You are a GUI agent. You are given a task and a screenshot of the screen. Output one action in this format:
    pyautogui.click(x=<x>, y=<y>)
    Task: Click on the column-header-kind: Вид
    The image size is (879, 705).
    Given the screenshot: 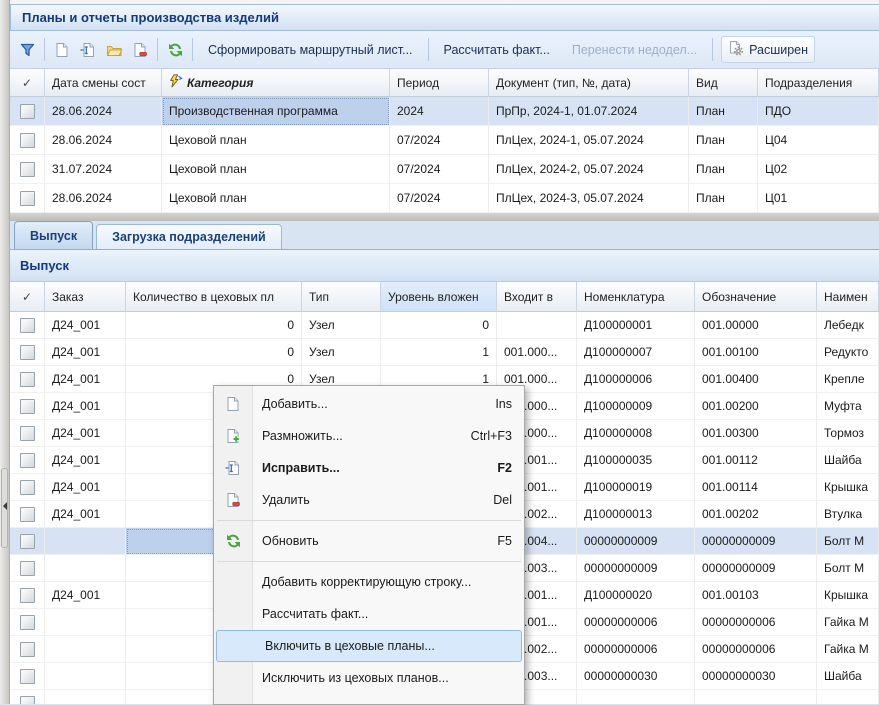 What is the action you would take?
    pyautogui.click(x=723, y=83)
    